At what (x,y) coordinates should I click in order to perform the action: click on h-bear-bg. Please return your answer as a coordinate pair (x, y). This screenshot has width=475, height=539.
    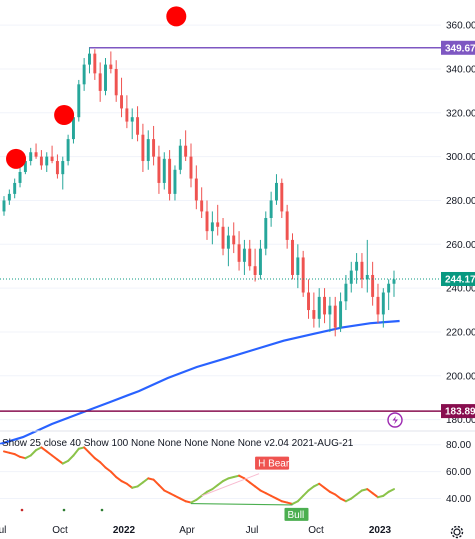
    Looking at the image, I should click on (272, 463).